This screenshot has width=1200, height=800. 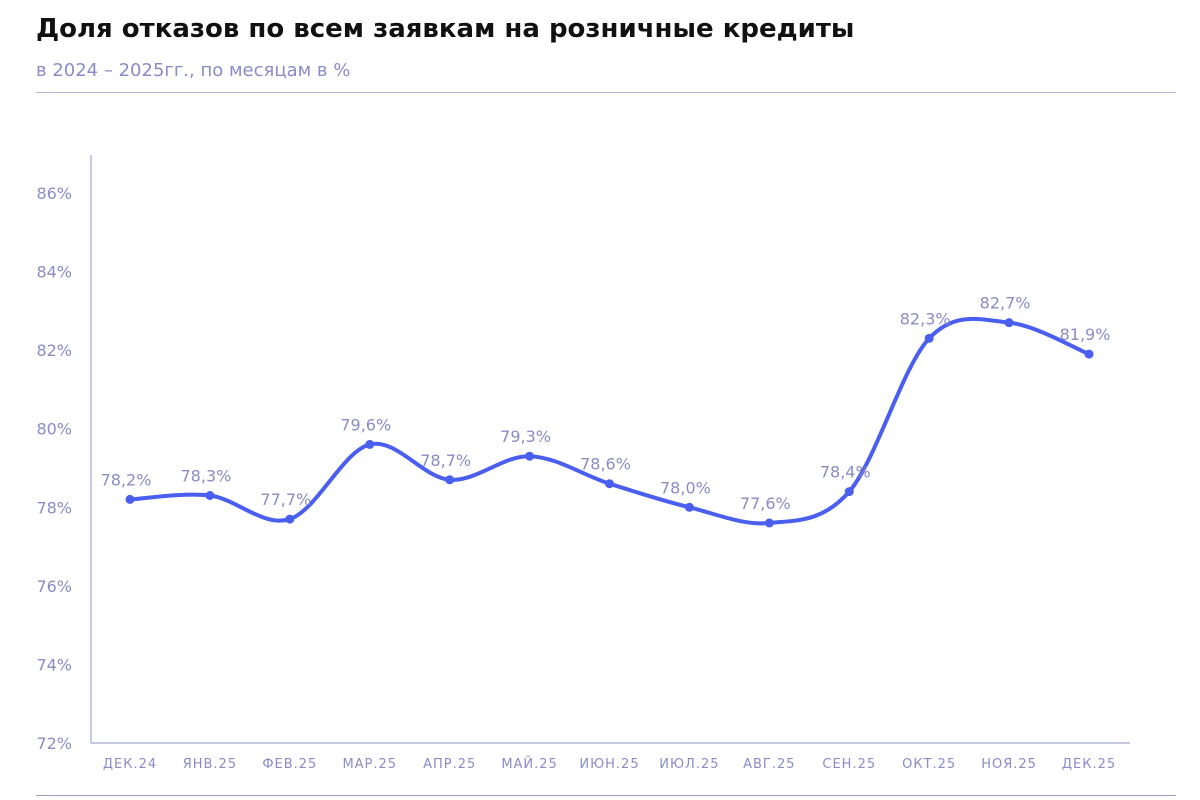 I want to click on header-divider, so click(x=606, y=92).